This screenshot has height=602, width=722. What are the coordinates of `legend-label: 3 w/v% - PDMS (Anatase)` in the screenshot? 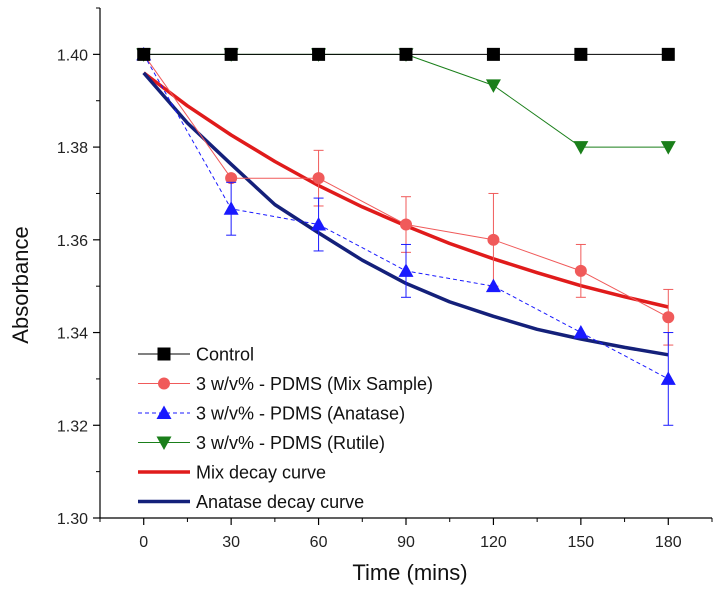 It's located at (300, 414).